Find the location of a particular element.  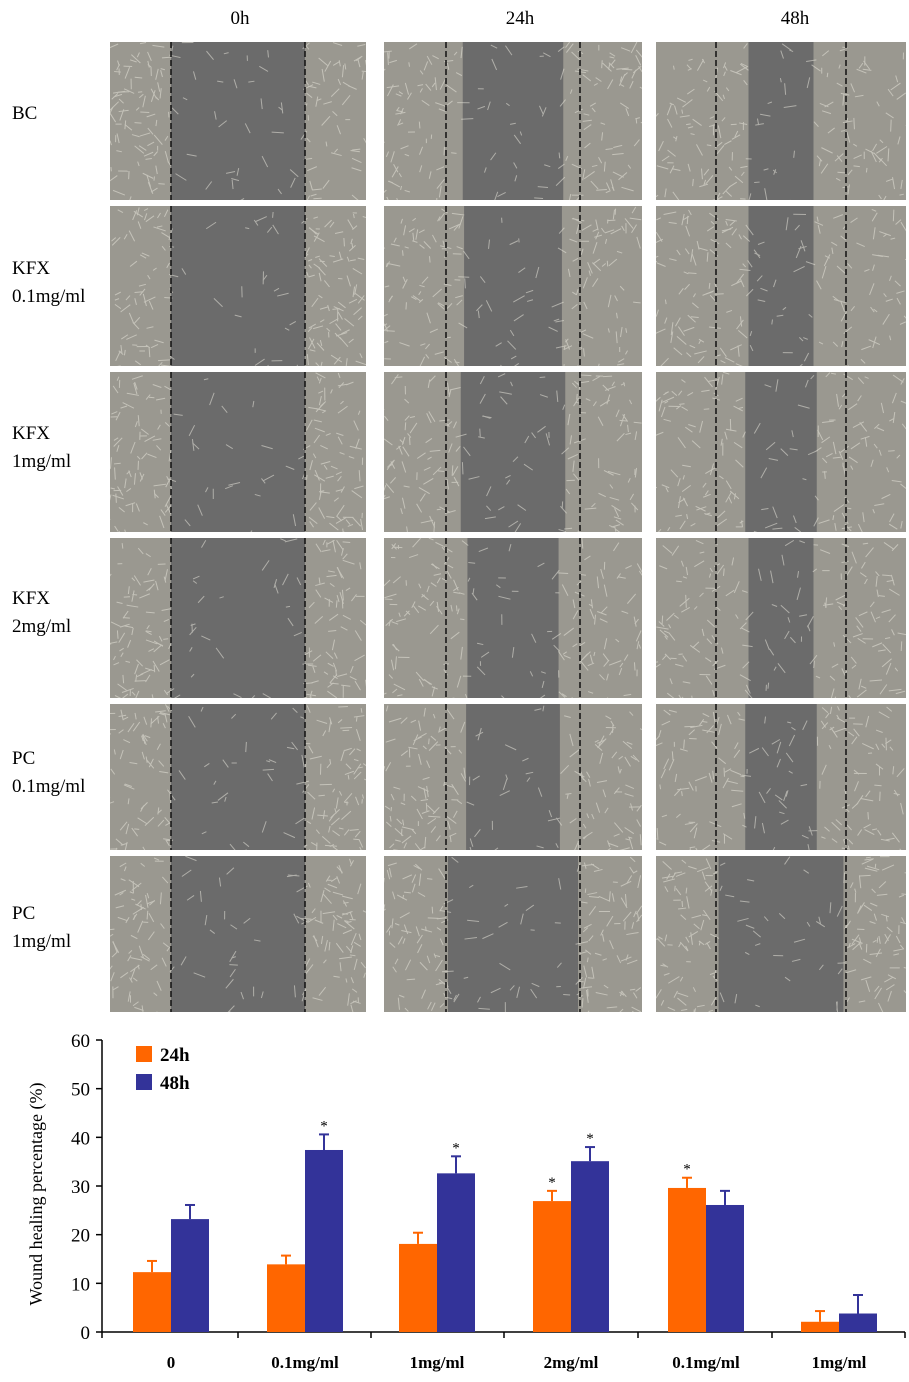

x-tick-label: 0 is located at coordinates (171, 1362).